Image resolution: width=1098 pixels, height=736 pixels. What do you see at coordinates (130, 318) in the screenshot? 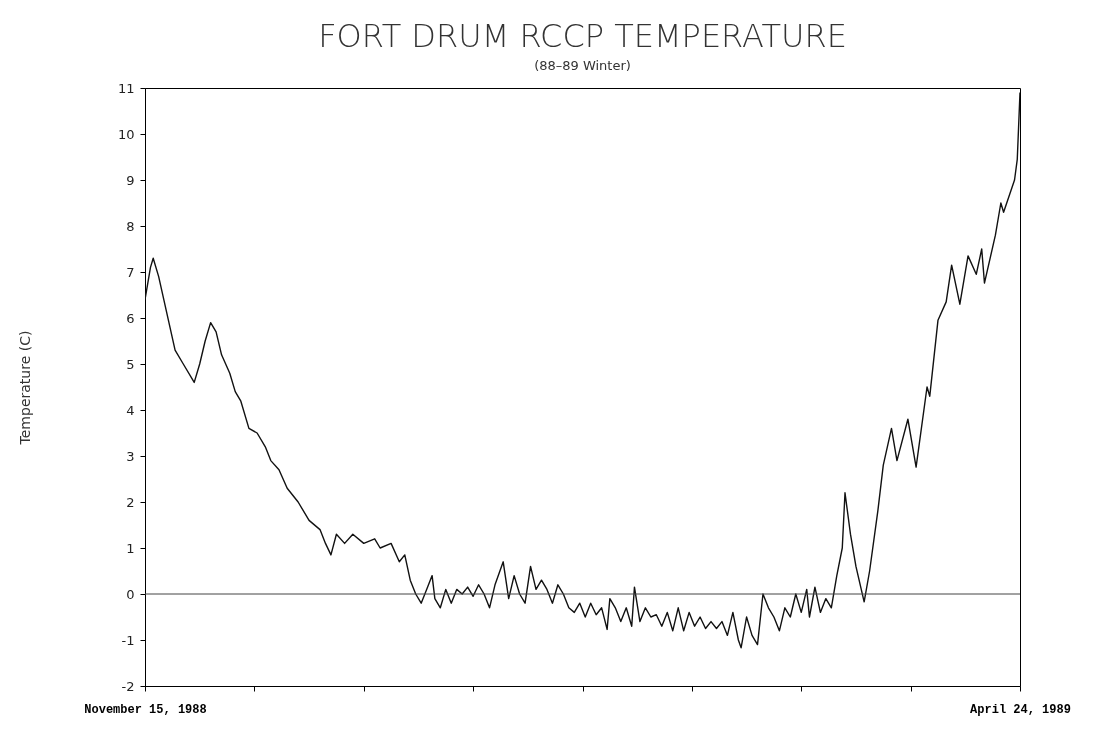
I see `y-tick-label: 6` at bounding box center [130, 318].